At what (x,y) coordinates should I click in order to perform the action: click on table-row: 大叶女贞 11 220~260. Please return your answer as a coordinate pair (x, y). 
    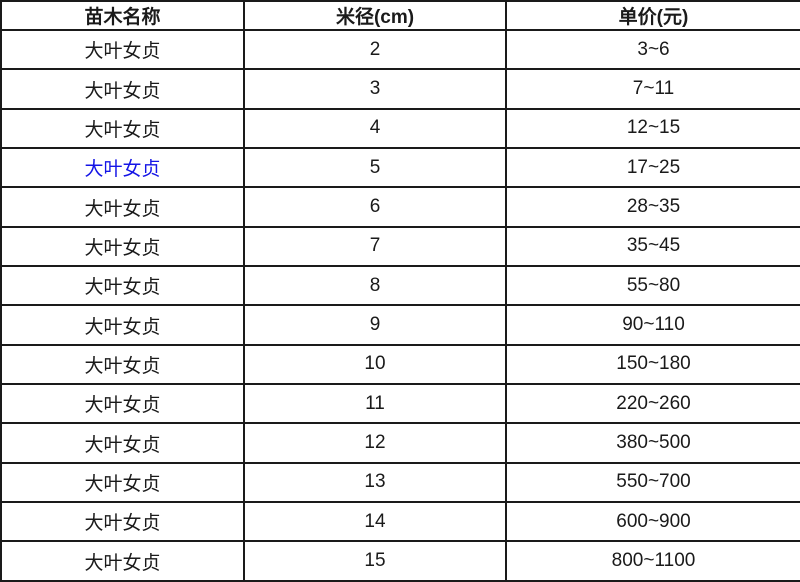
    Looking at the image, I should click on (400, 404).